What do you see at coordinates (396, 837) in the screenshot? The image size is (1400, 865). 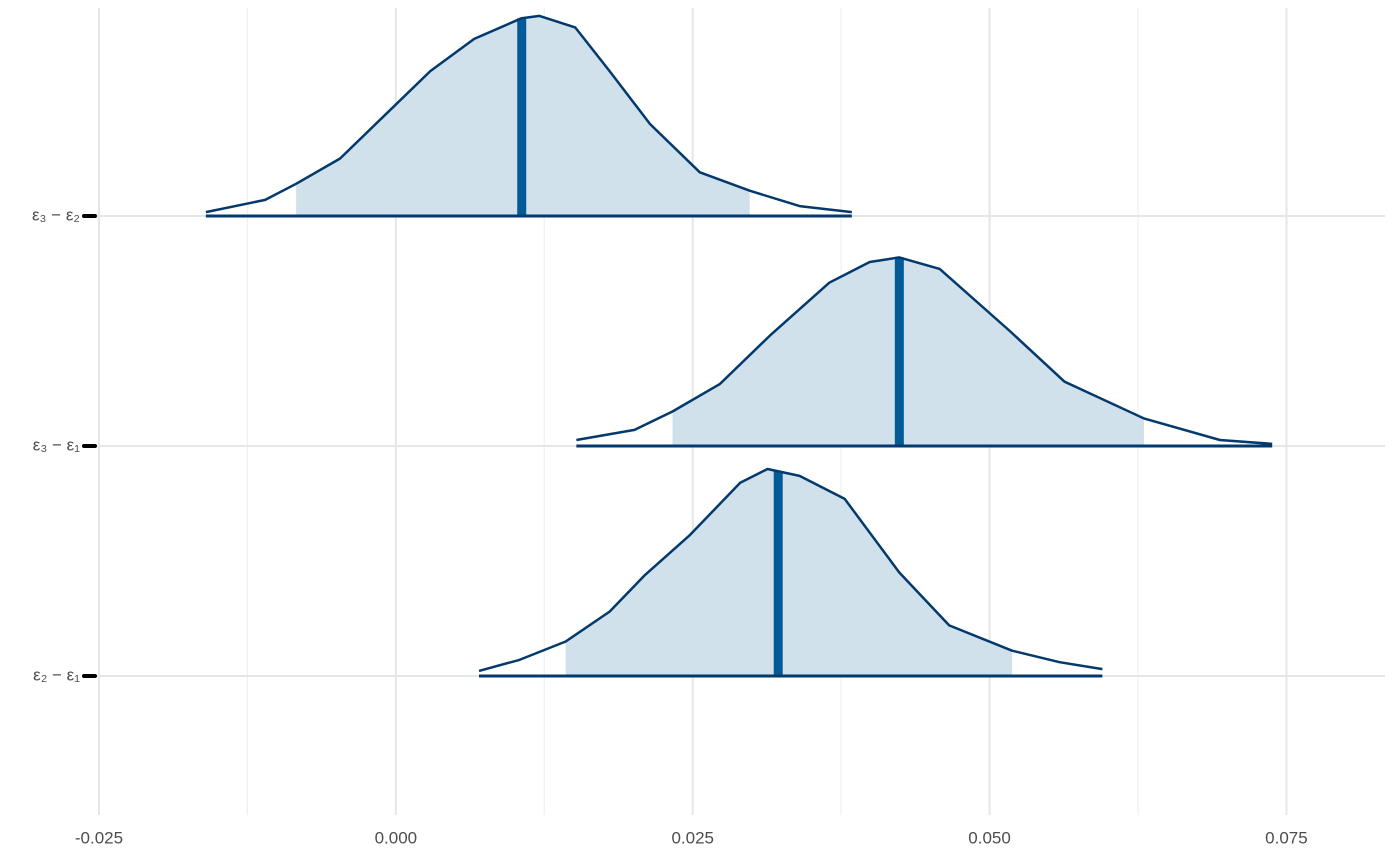 I see `x-tick-label: 0.000` at bounding box center [396, 837].